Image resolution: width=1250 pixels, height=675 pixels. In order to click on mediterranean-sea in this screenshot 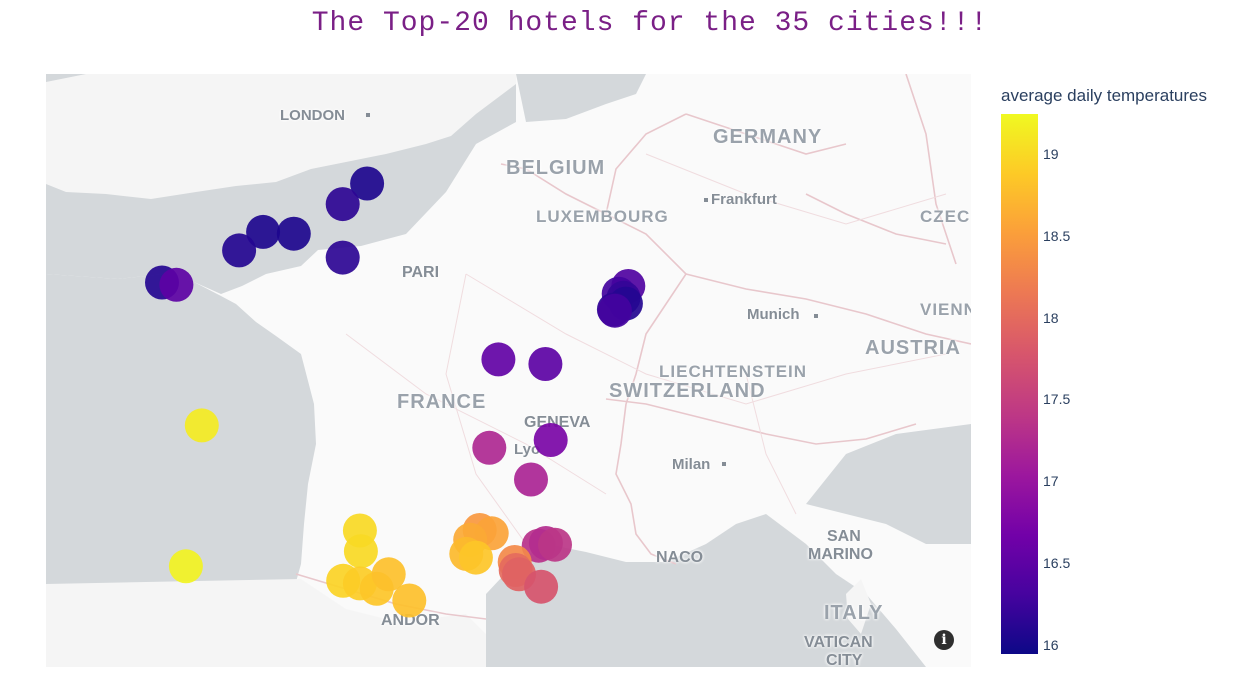, I will do `click(706, 590)`.